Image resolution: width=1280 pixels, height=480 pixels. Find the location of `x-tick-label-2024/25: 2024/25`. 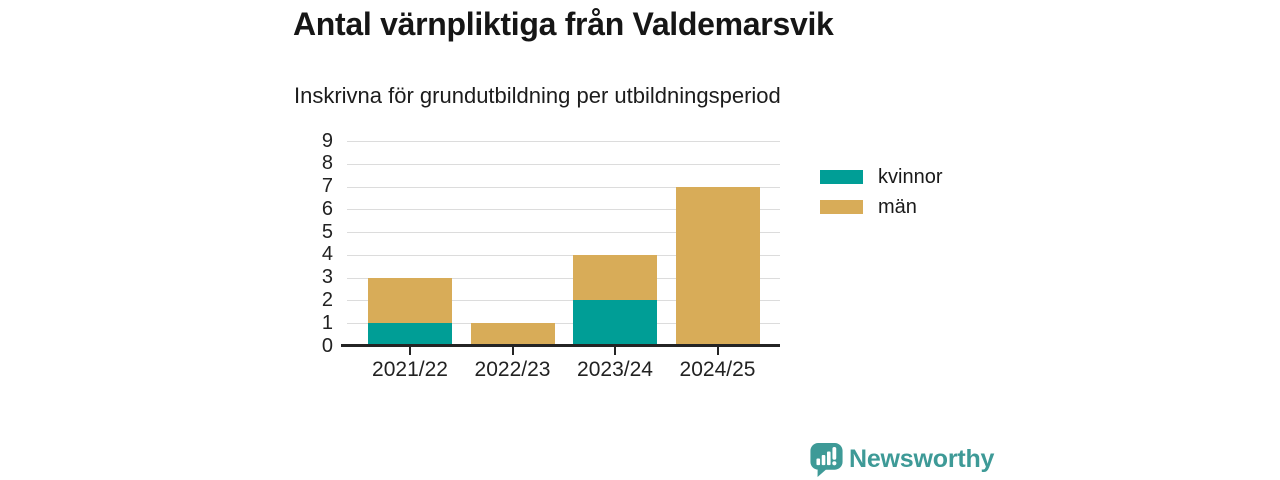

x-tick-label-2024/25: 2024/25 is located at coordinates (717, 369).